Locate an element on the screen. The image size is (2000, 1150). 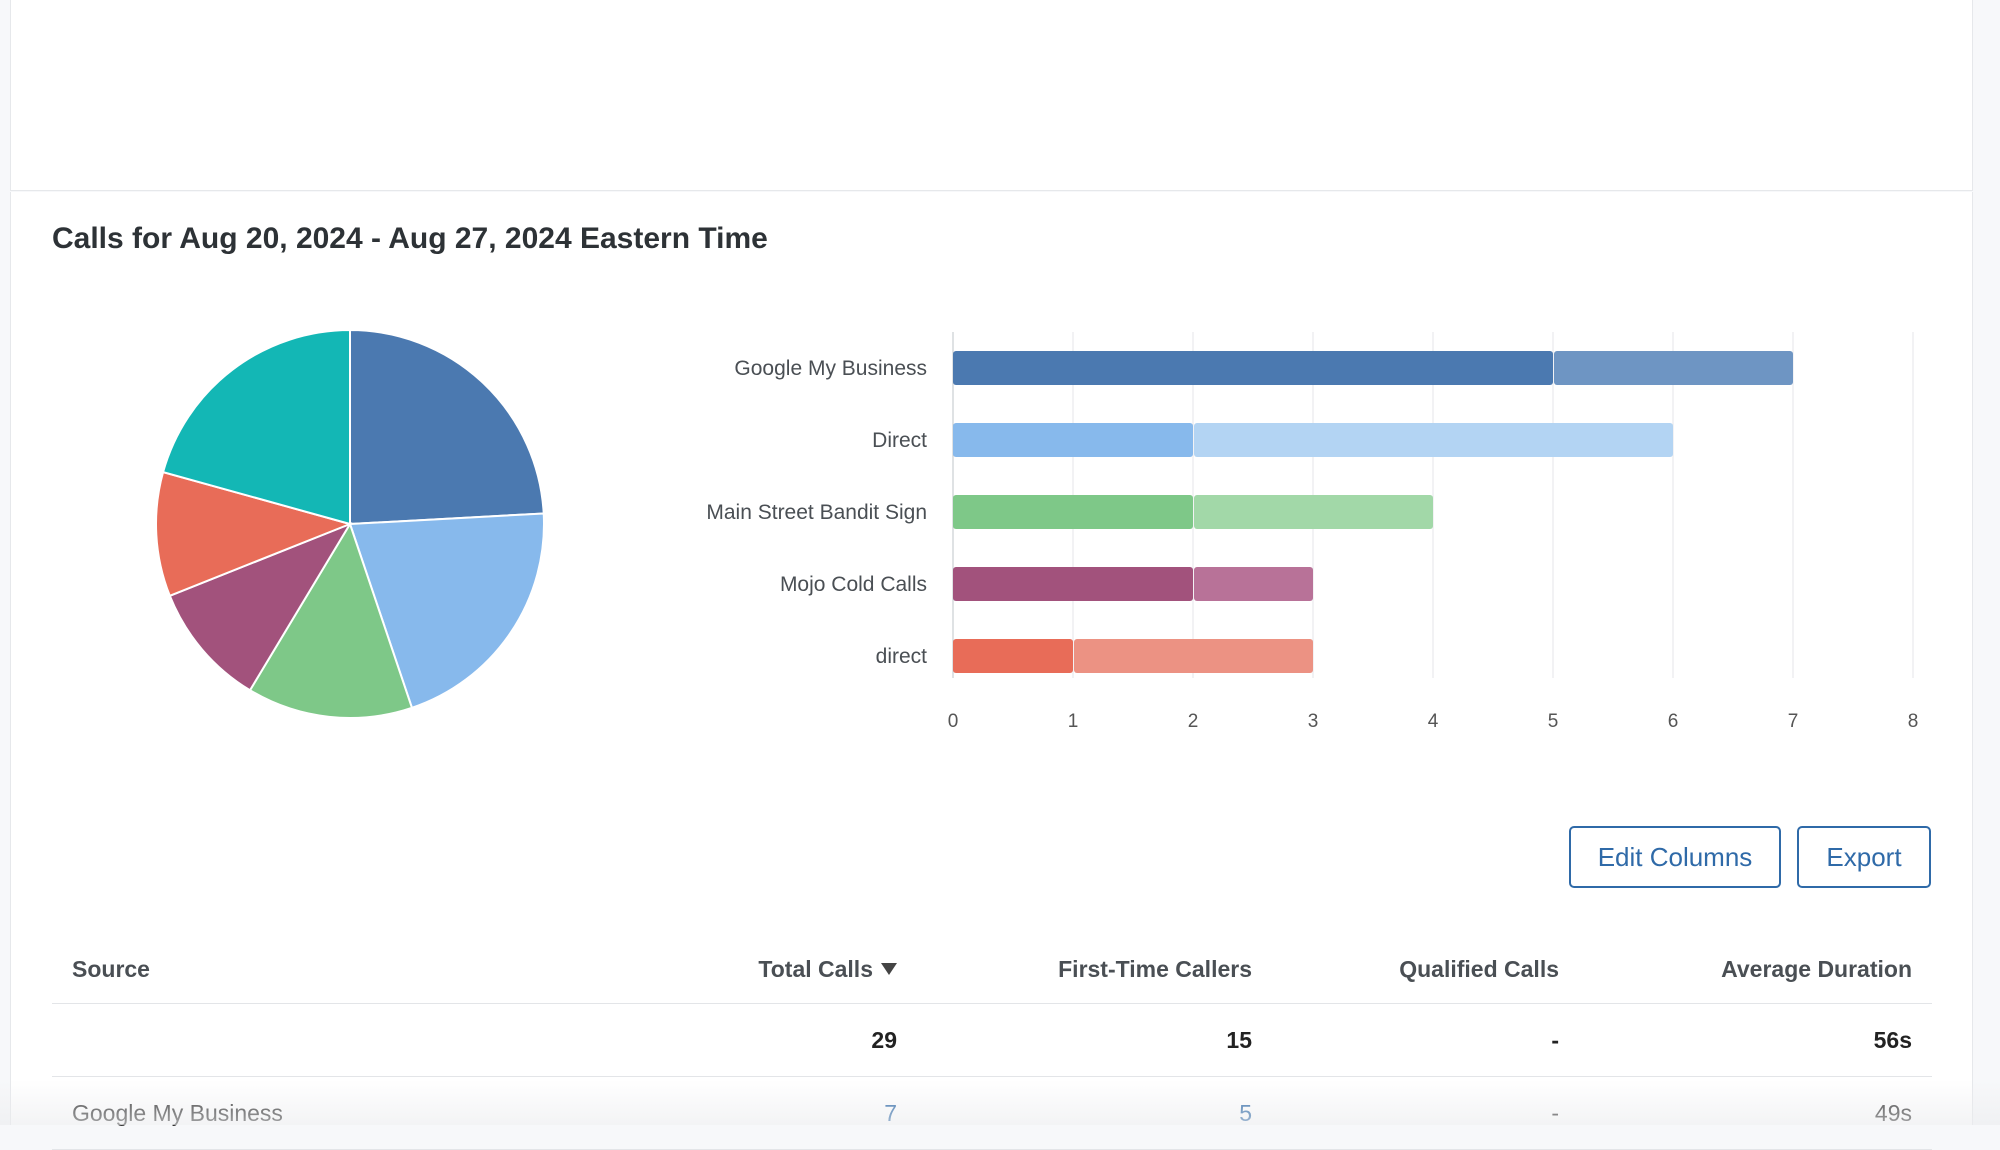
x-tick-label: 6 is located at coordinates (1673, 721).